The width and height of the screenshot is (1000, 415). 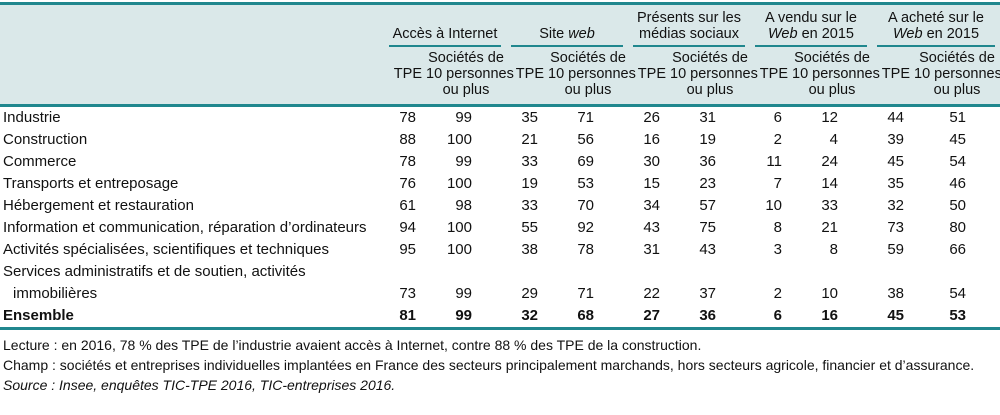 I want to click on value-cell: 66, so click(x=958, y=249).